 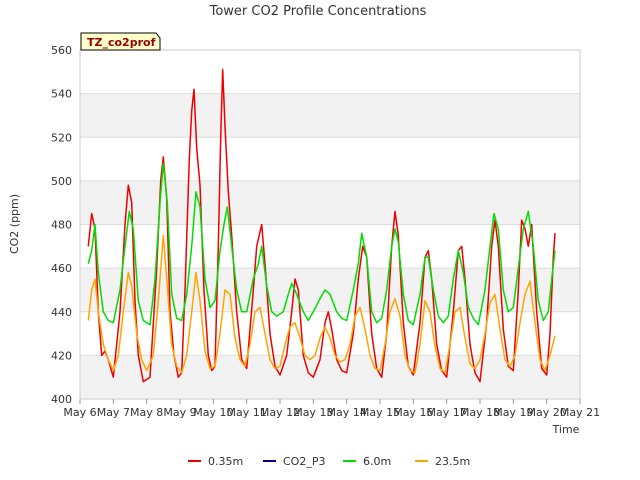 I want to click on y-tick-label: 520, so click(x=61, y=137).